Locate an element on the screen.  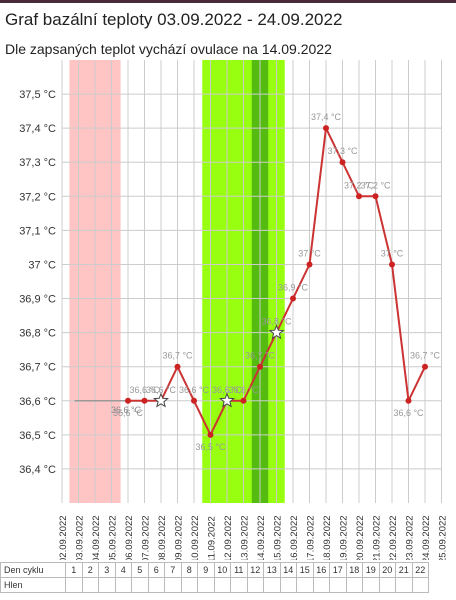
cycle-day-cell: 2 is located at coordinates (90, 570).